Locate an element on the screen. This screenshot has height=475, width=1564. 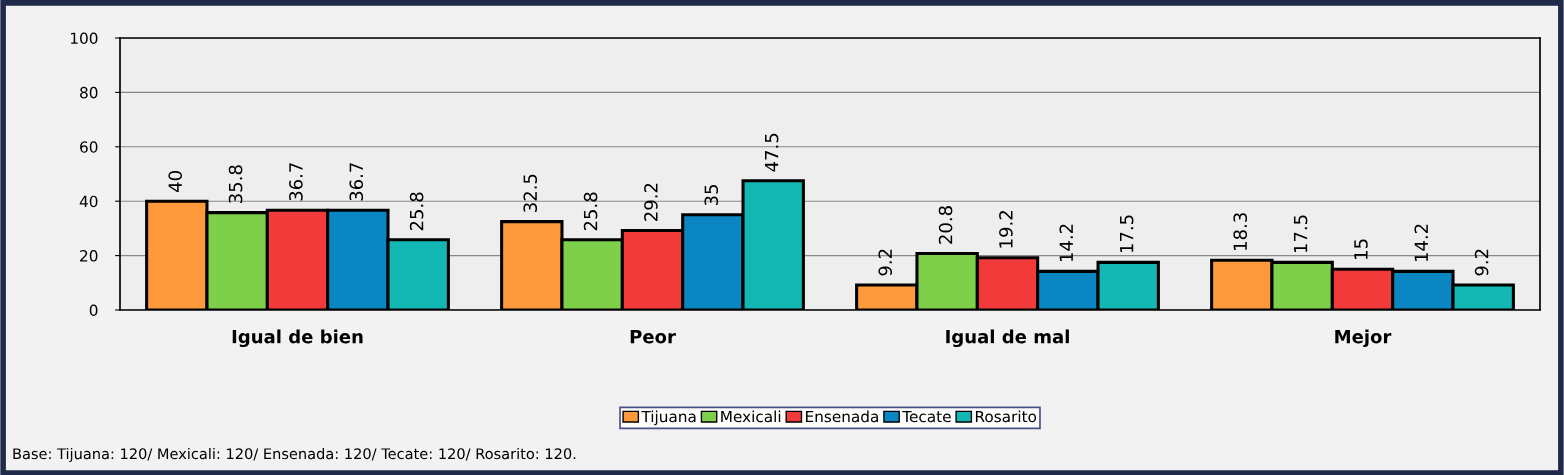
x-tick-label: Igual de mal is located at coordinates (1007, 338).